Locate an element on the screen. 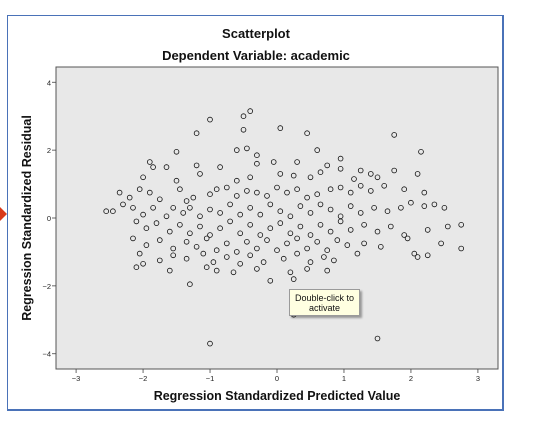 This screenshot has height=431, width=559. y-axis-label: Regression Standardized Residual is located at coordinates (27, 218).